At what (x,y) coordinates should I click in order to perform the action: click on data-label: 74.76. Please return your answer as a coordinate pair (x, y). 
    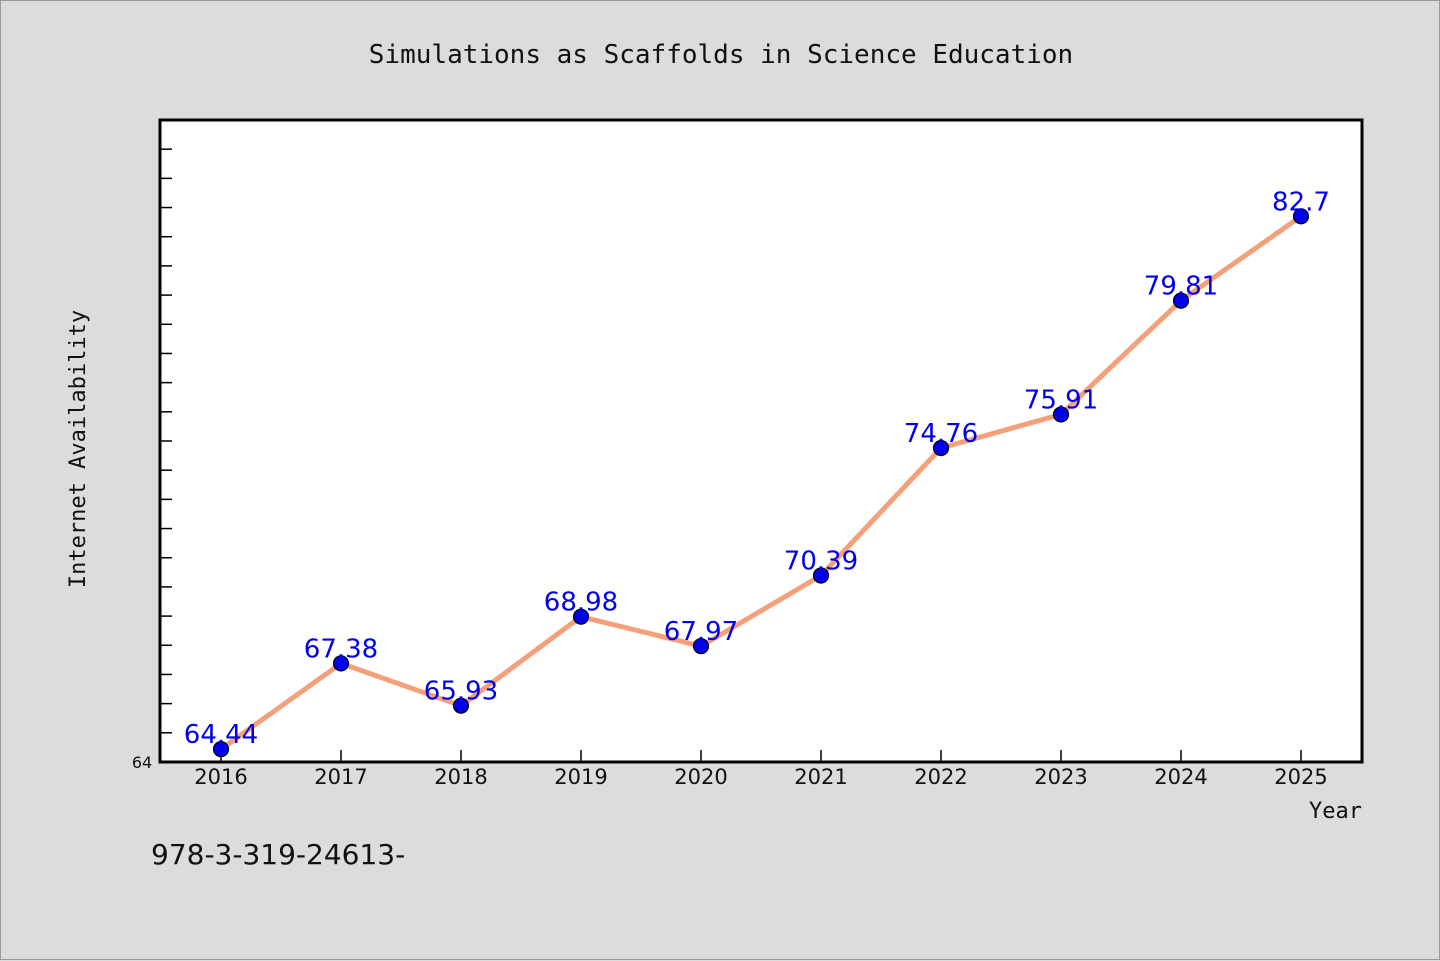
    Looking at the image, I should click on (941, 434).